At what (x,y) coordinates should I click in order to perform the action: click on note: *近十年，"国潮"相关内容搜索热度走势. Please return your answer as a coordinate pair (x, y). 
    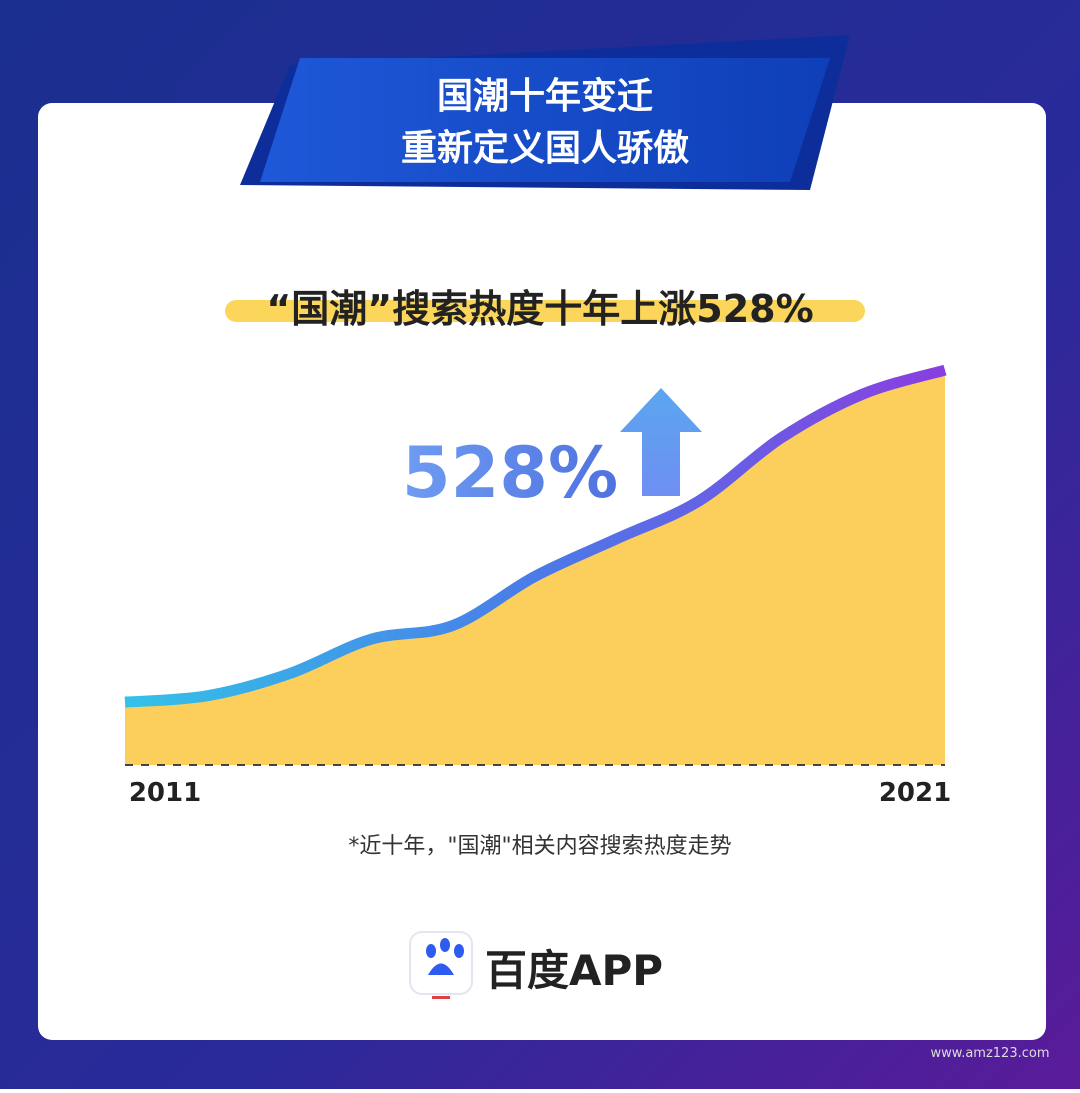
    Looking at the image, I should click on (539, 846).